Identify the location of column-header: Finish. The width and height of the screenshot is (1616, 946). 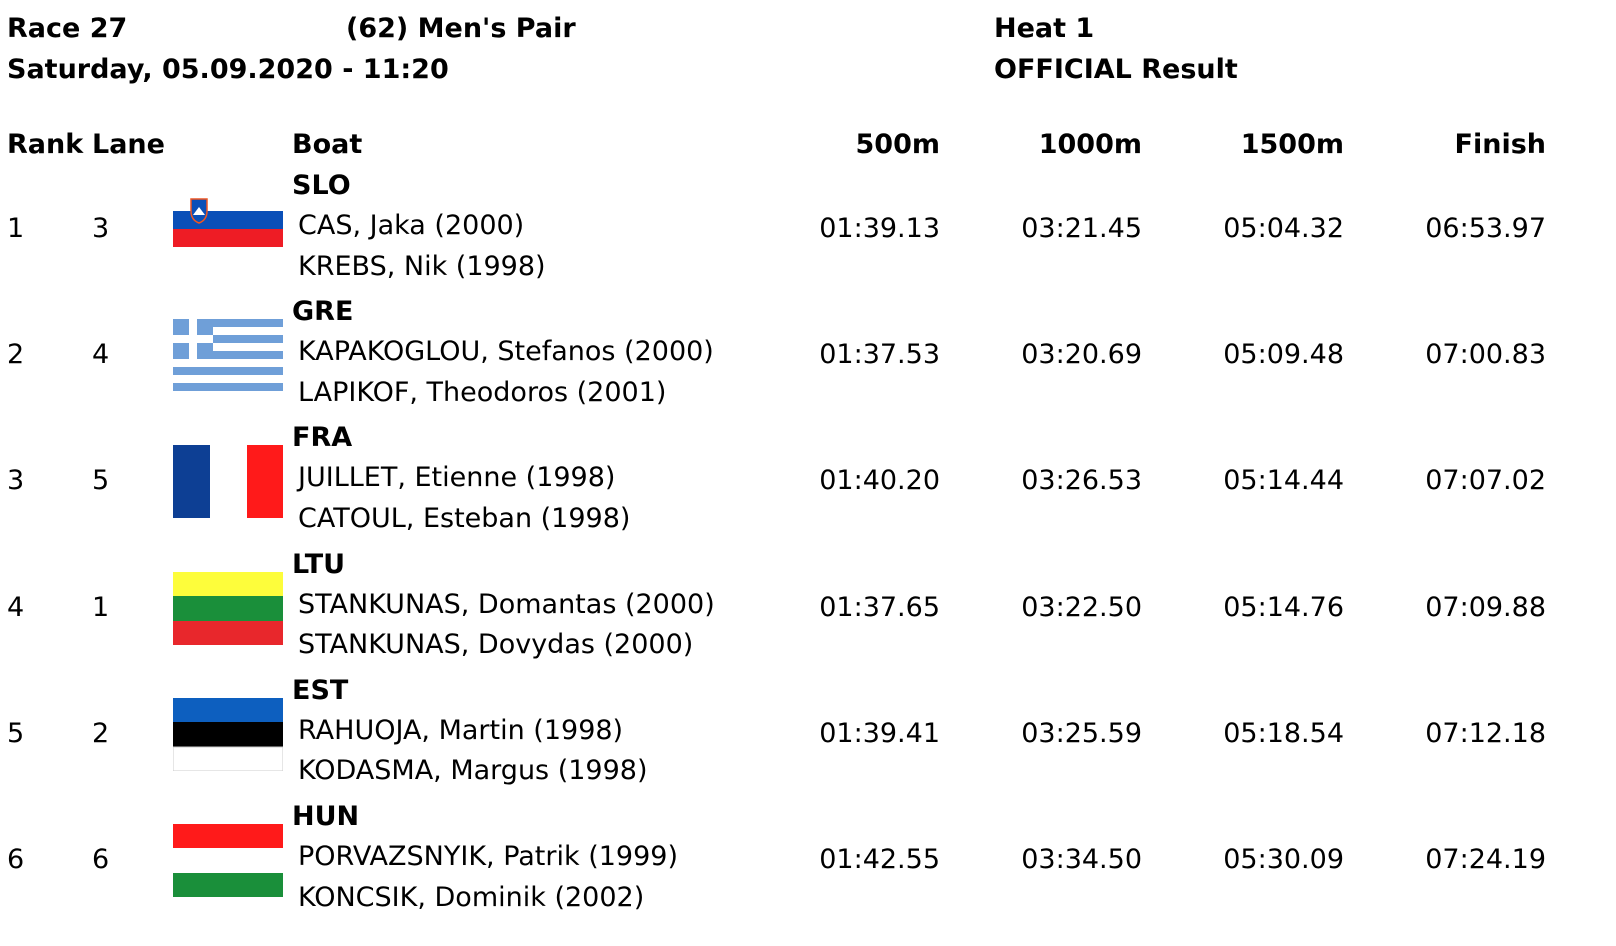
(1500, 144).